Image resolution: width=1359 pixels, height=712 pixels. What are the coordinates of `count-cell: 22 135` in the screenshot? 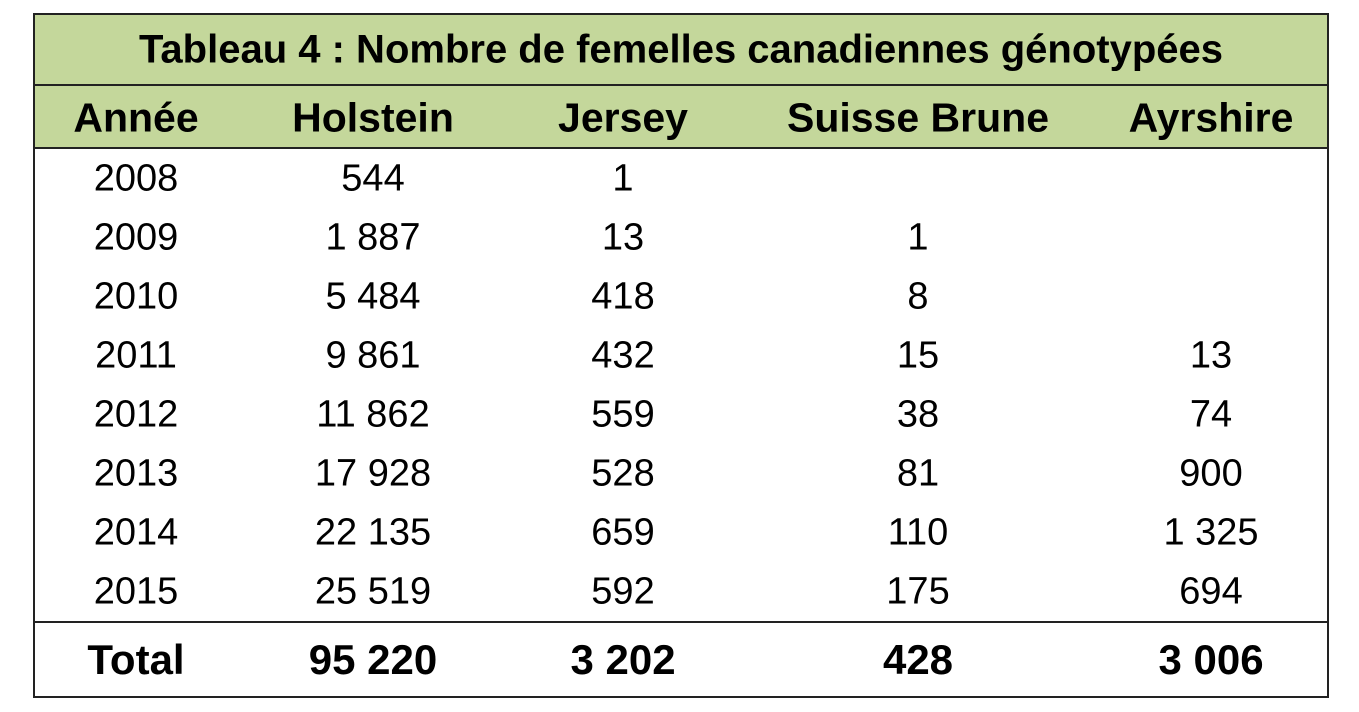 It's located at (373, 532).